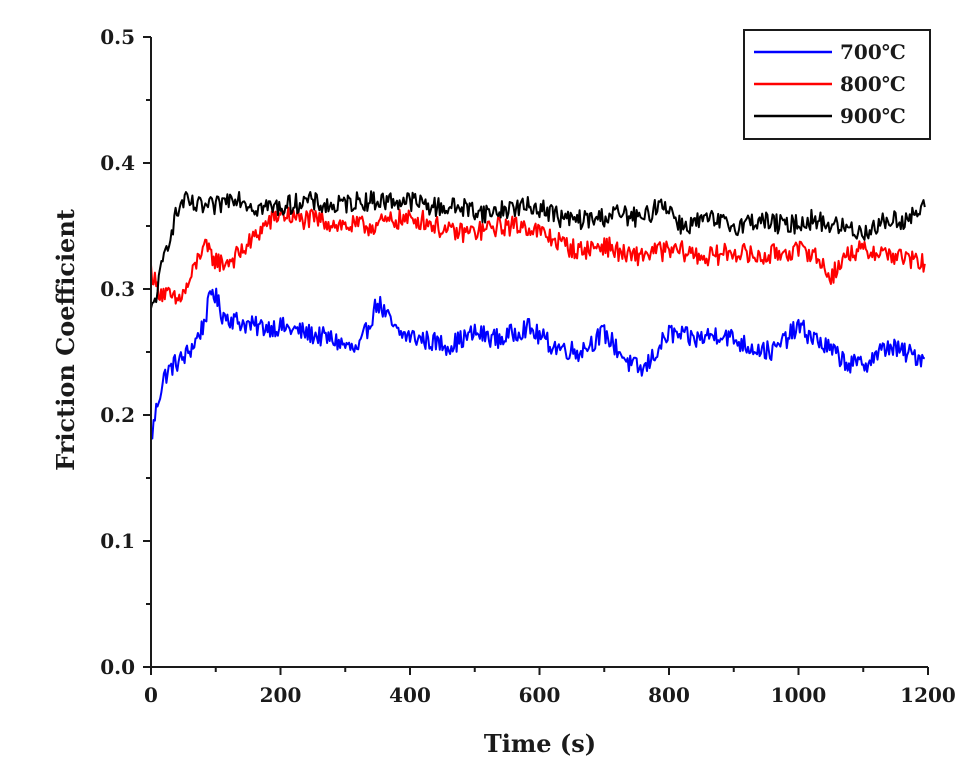 The width and height of the screenshot is (976, 779). Describe the element at coordinates (151, 695) in the screenshot. I see `x-tick-label: 0` at that location.